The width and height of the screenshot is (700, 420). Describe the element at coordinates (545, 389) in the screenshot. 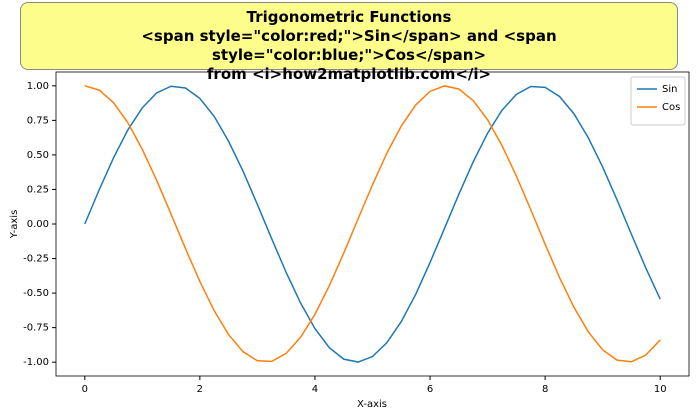

I see `x-tick-label: 8` at that location.